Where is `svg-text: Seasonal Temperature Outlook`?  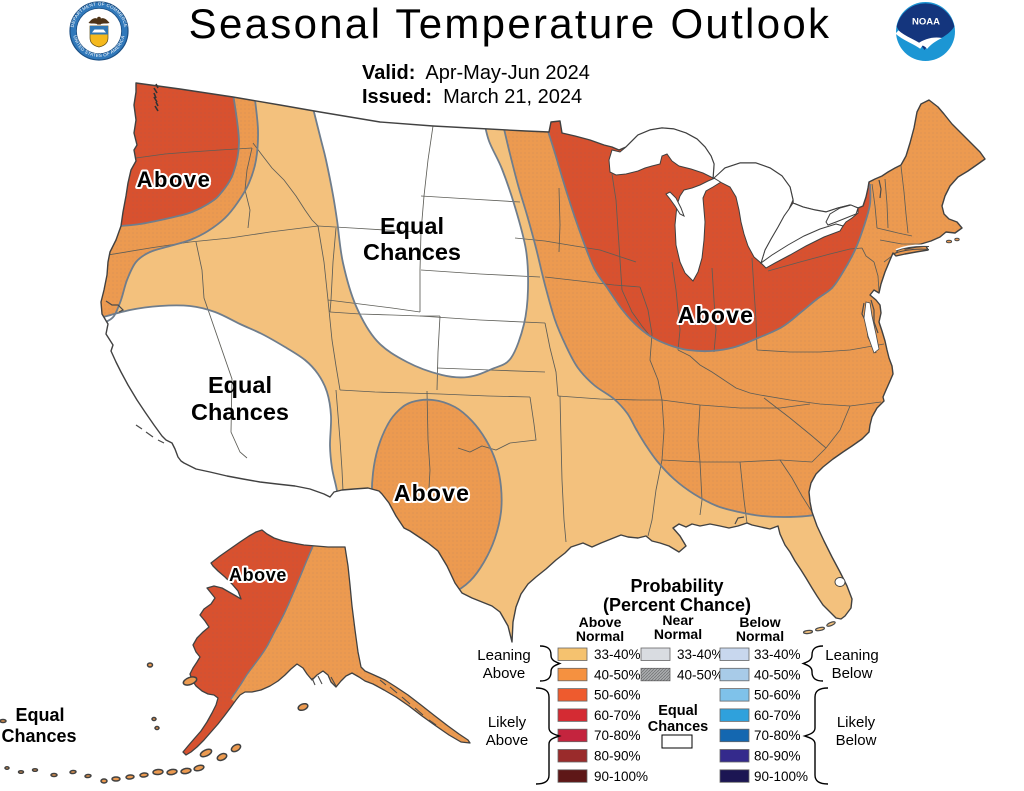 svg-text: Seasonal Temperature Outlook is located at coordinates (510, 23).